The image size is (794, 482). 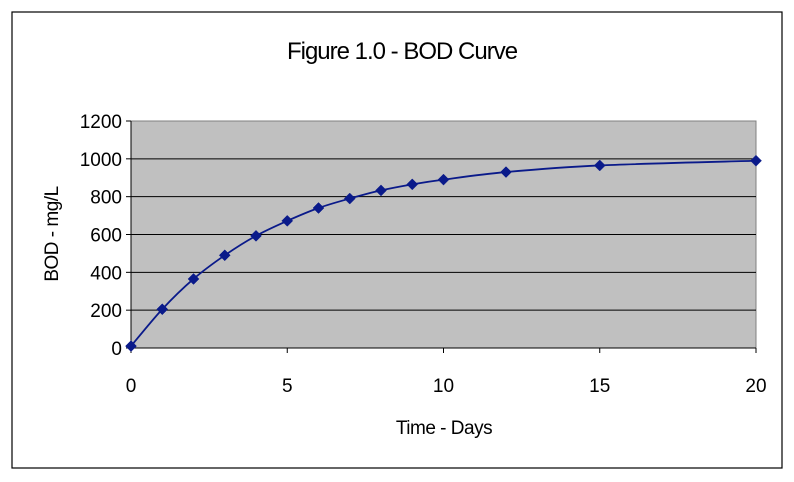 I want to click on y-tick-label: 600, so click(x=106, y=236).